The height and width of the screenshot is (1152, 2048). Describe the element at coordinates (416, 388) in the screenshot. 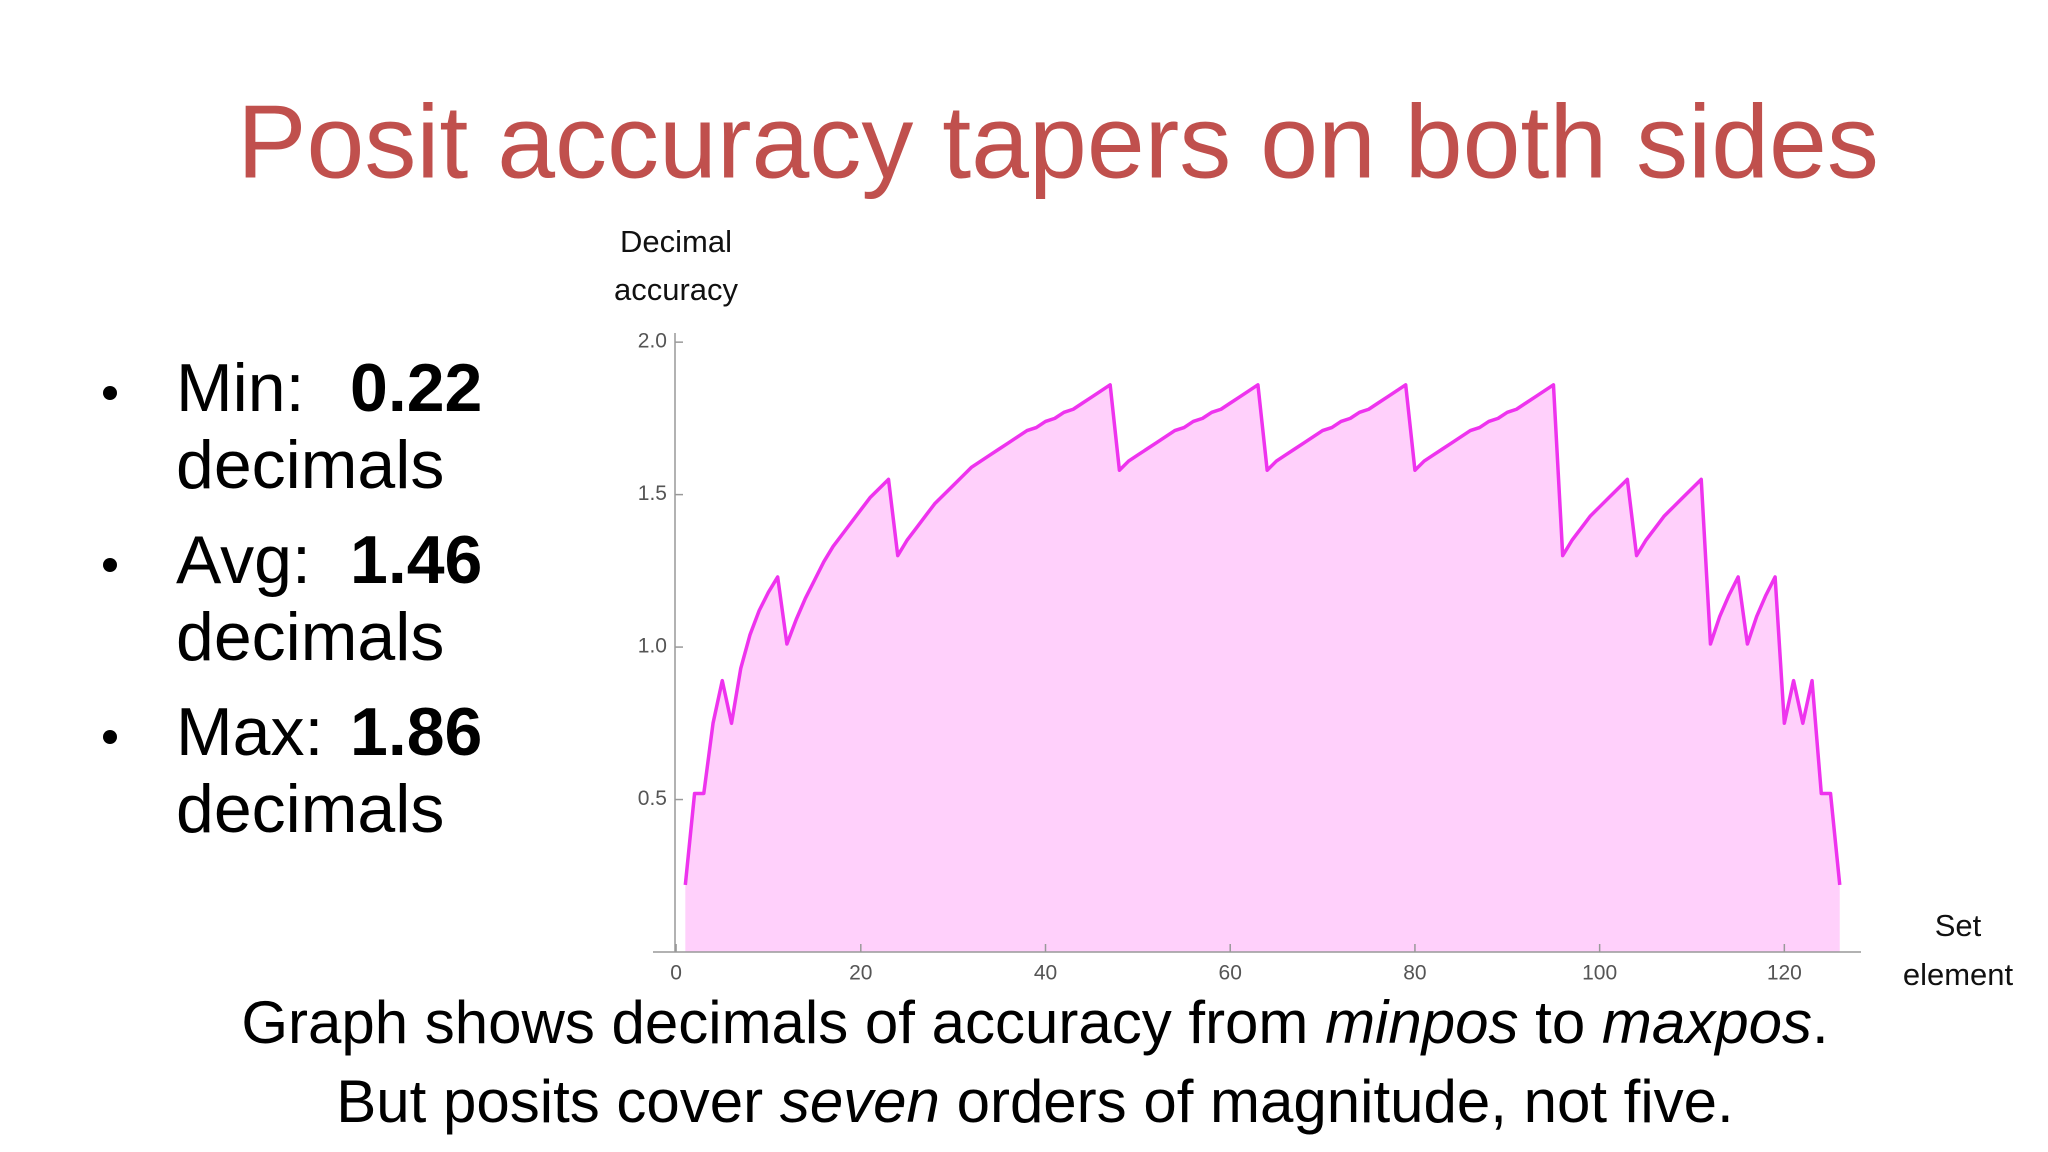

I see `bullet-value: 0.22` at that location.